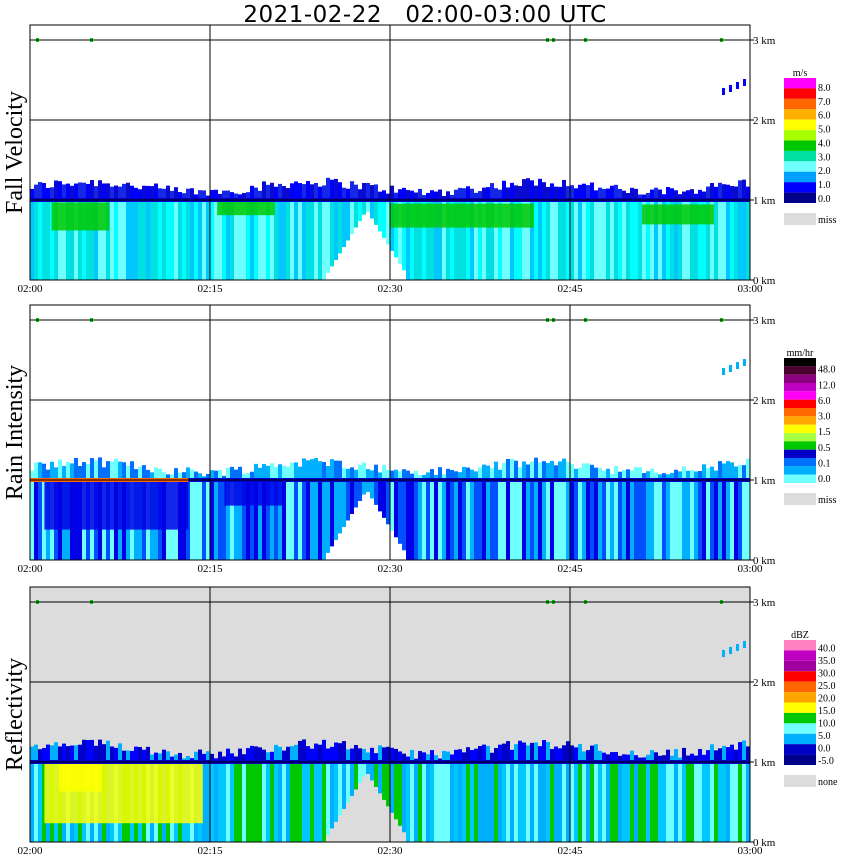 The height and width of the screenshot is (868, 850). What do you see at coordinates (462, 215) in the screenshot?
I see `echo-patch` at bounding box center [462, 215].